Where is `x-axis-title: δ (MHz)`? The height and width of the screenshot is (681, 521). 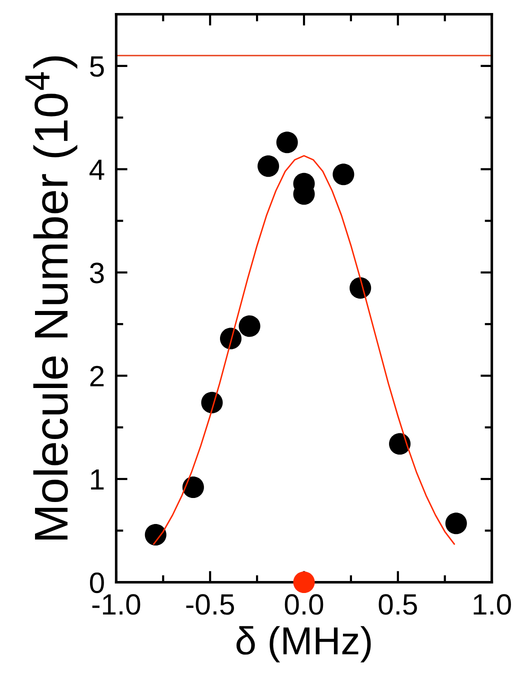
x-axis-title: δ (MHz) is located at coordinates (303, 644).